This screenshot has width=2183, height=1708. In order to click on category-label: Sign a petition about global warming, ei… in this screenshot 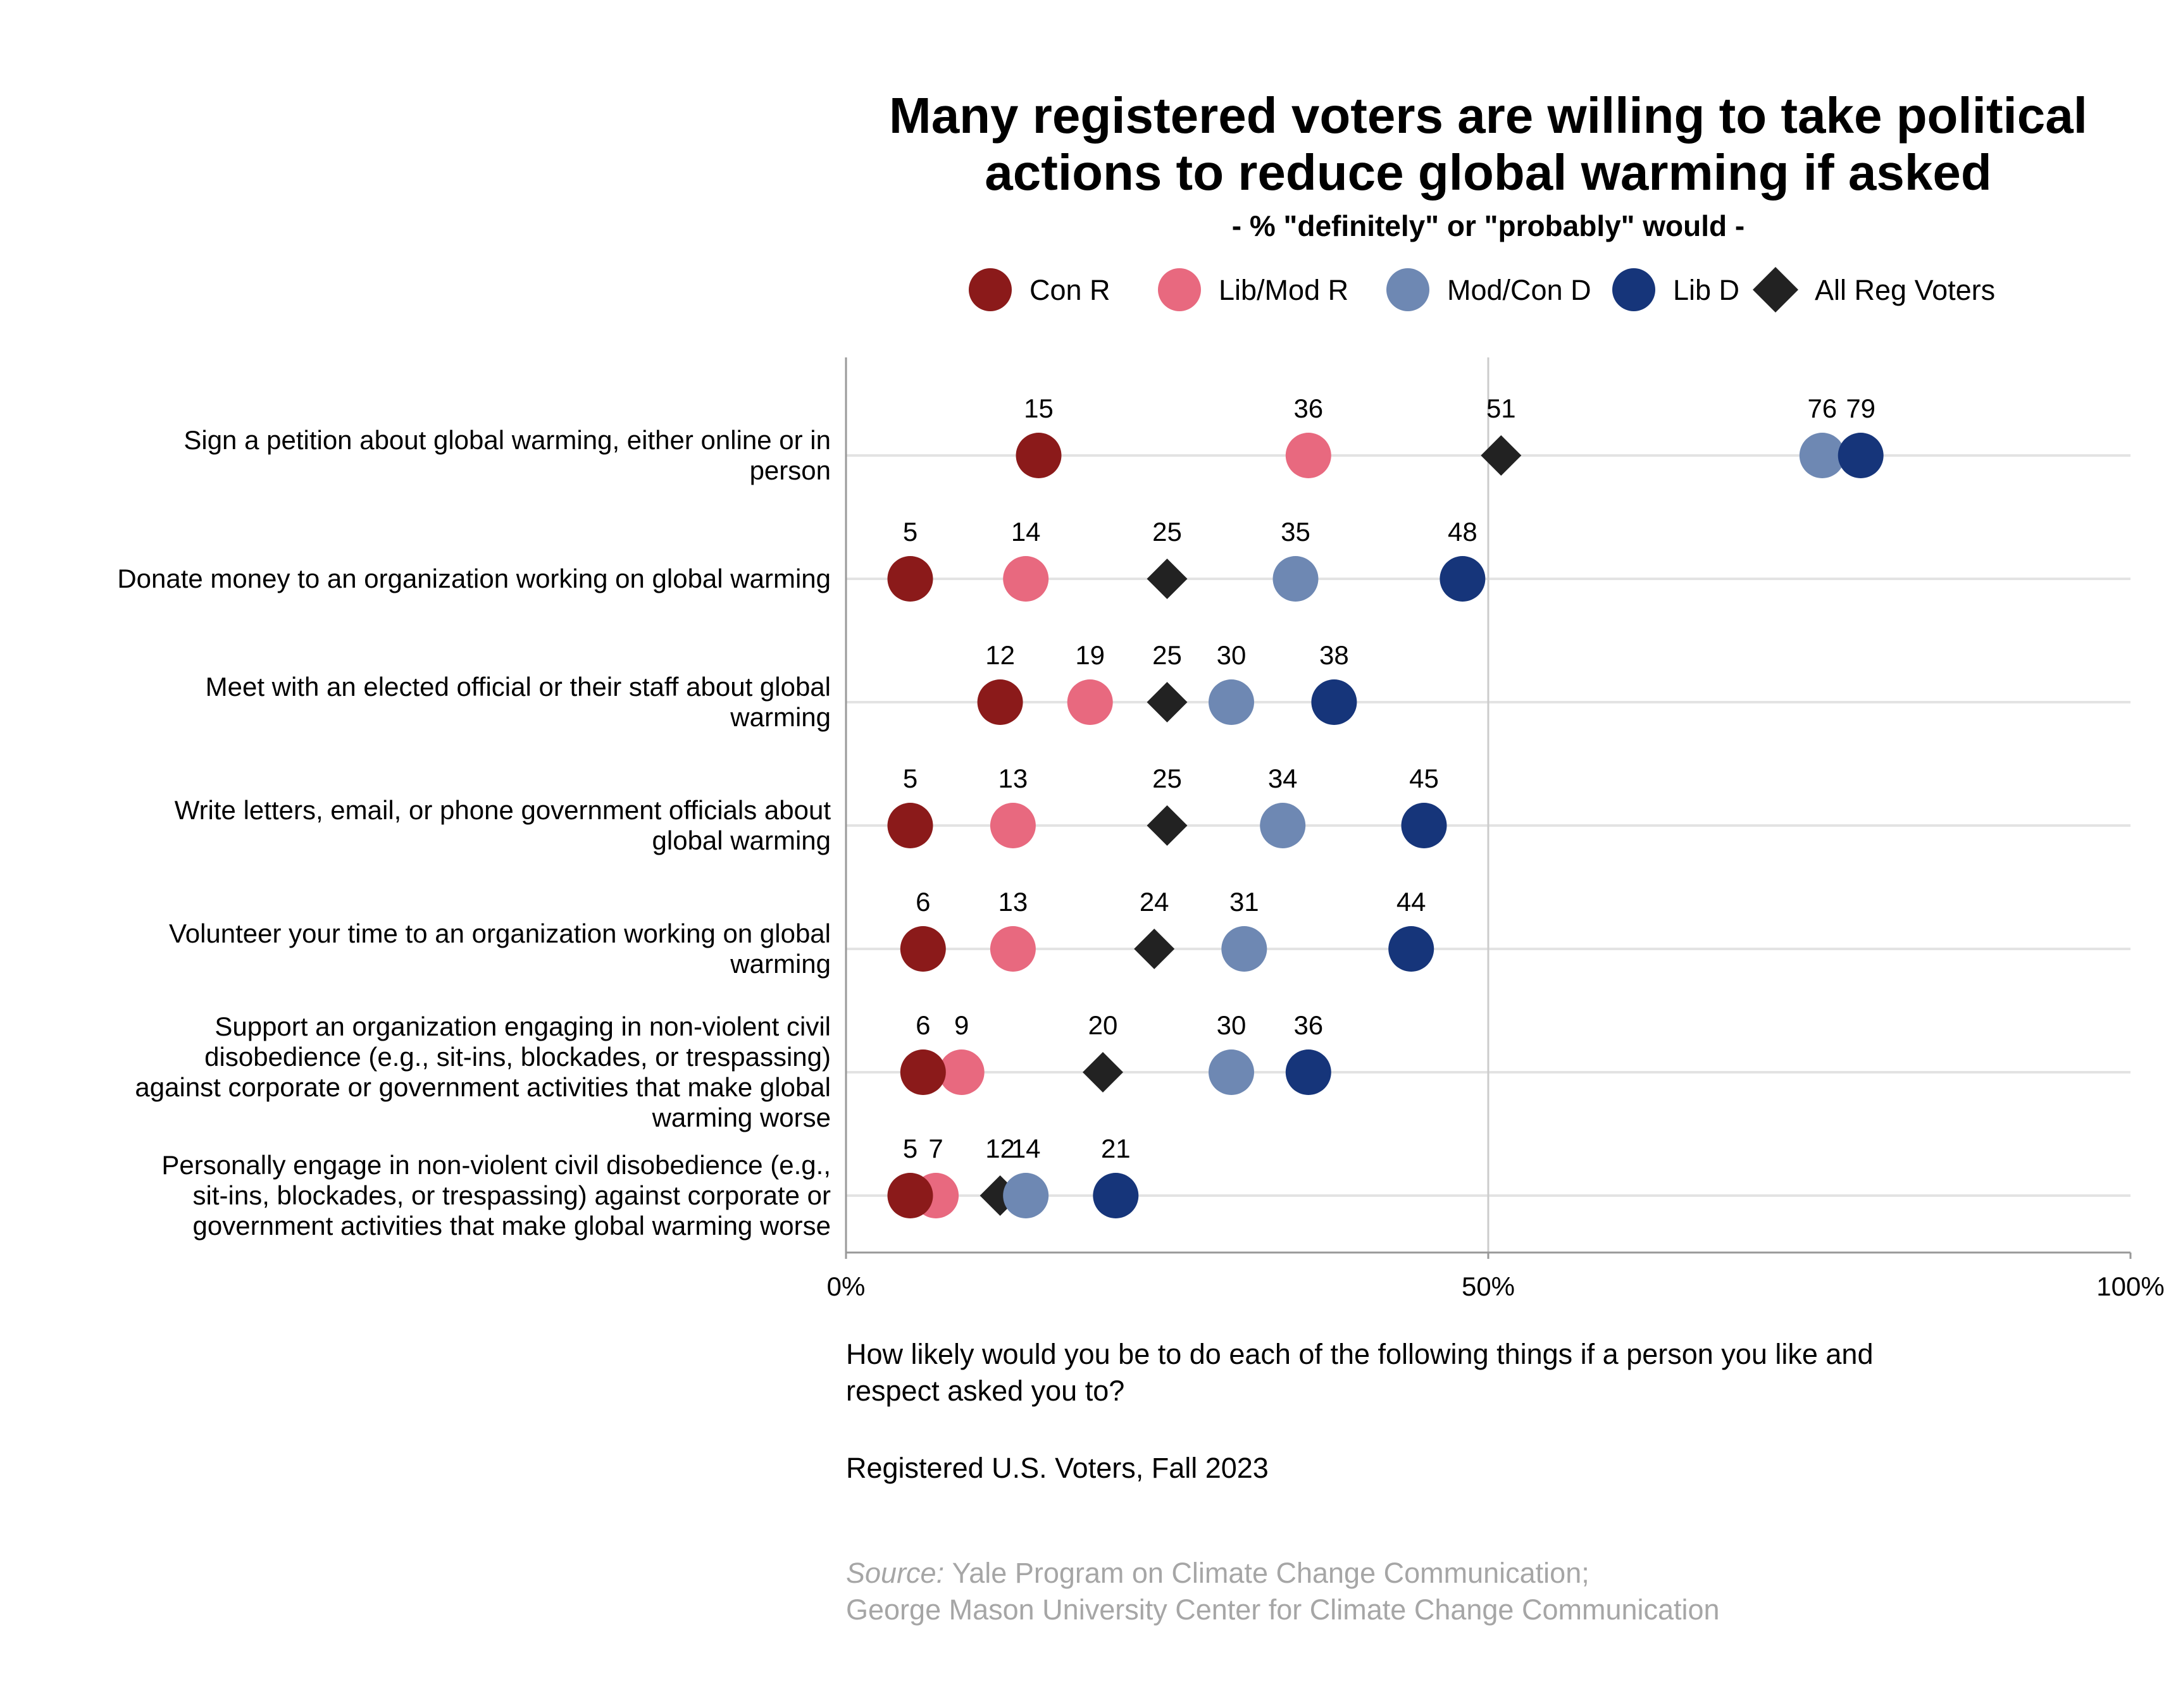, I will do `click(507, 440)`.